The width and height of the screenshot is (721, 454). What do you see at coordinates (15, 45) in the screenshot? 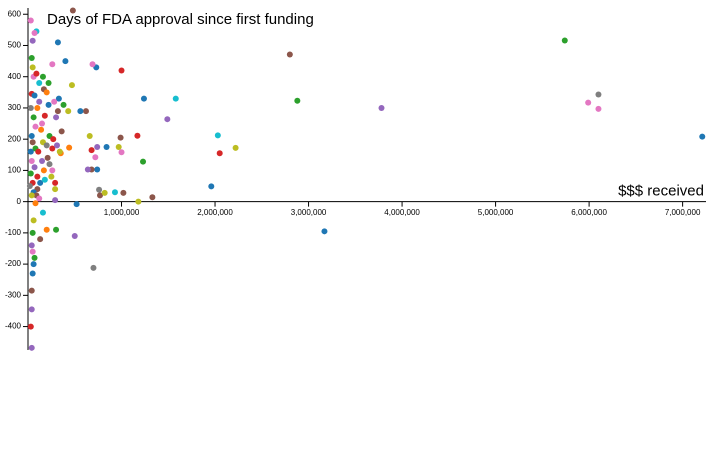
I see `y-tick-label: 500` at bounding box center [15, 45].